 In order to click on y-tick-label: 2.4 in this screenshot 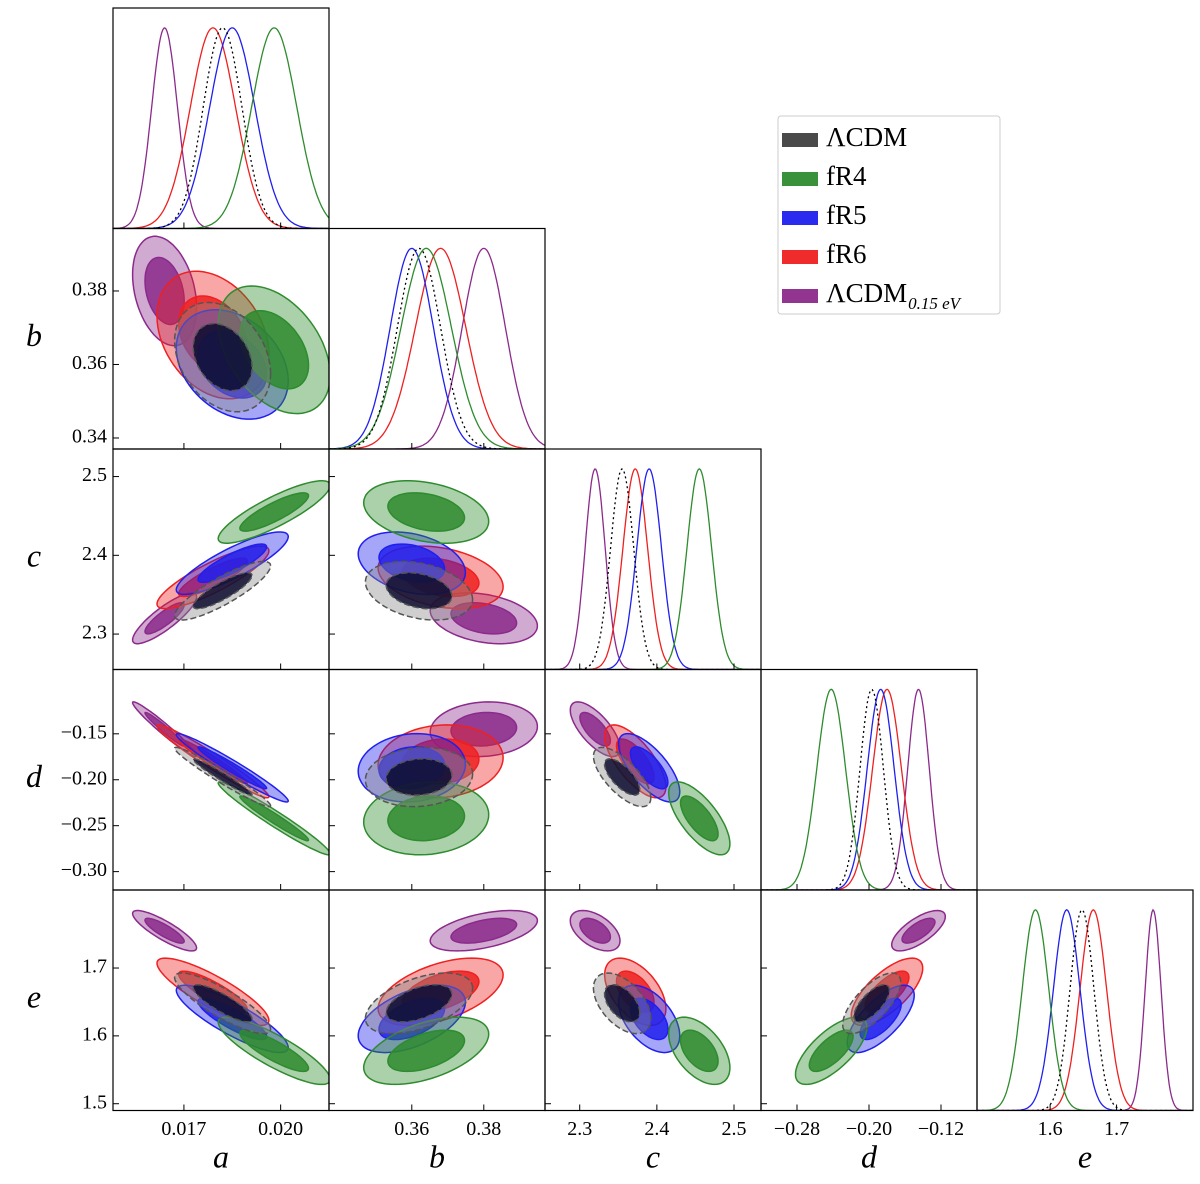, I will do `click(94, 554)`.